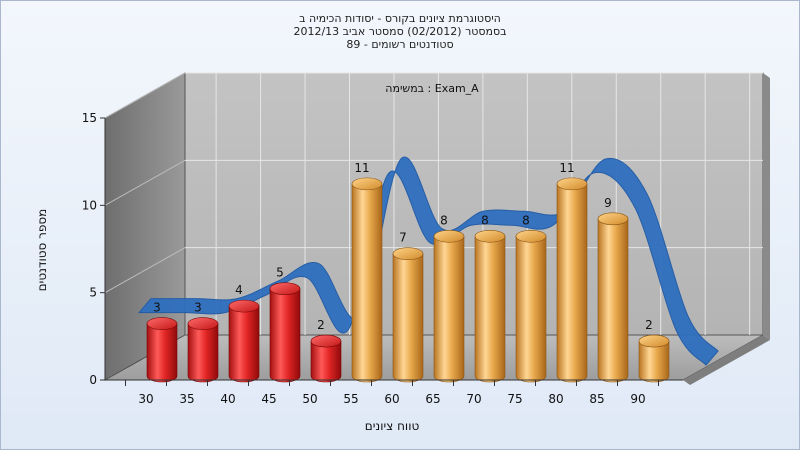 Image resolution: width=800 pixels, height=450 pixels. Describe the element at coordinates (350, 399) in the screenshot. I see `x-tick-label: 55` at that location.